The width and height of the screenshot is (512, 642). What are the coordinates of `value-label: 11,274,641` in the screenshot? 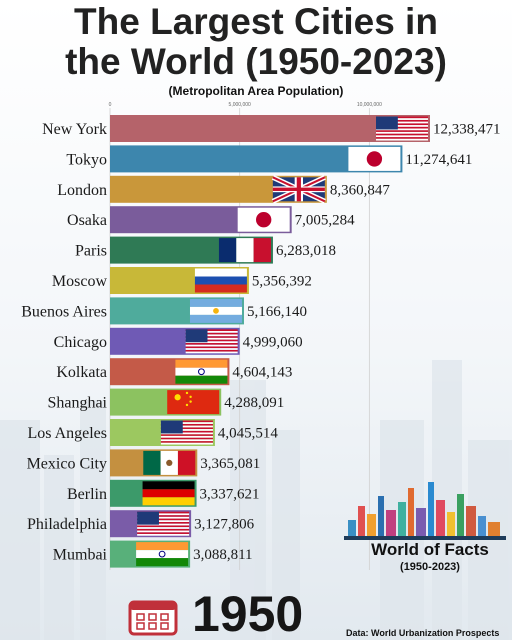 It's located at (438, 160).